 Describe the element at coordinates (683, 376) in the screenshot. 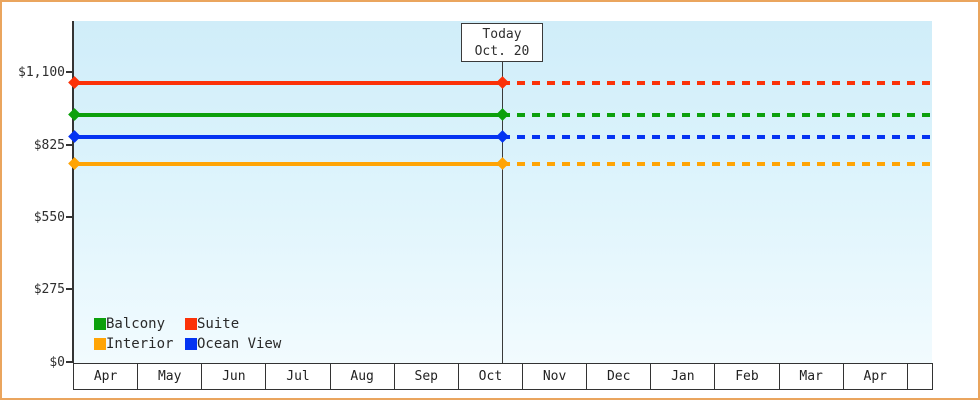

I see `month-cell: Jan` at that location.